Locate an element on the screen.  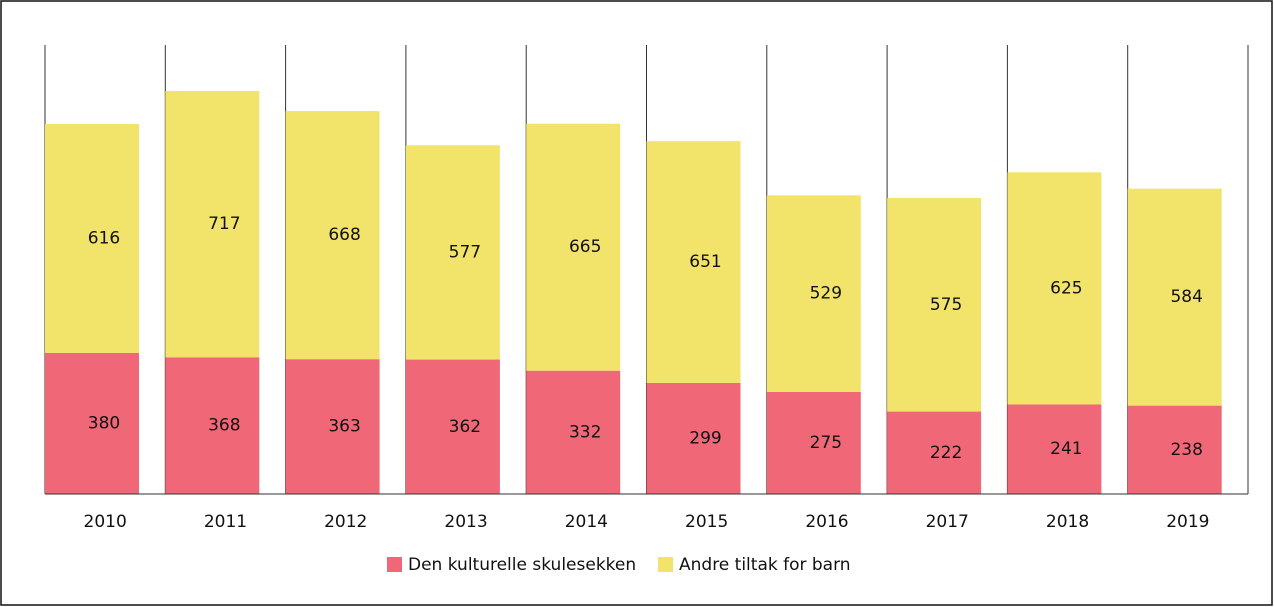
x-tick-label: 2013 is located at coordinates (465, 522).